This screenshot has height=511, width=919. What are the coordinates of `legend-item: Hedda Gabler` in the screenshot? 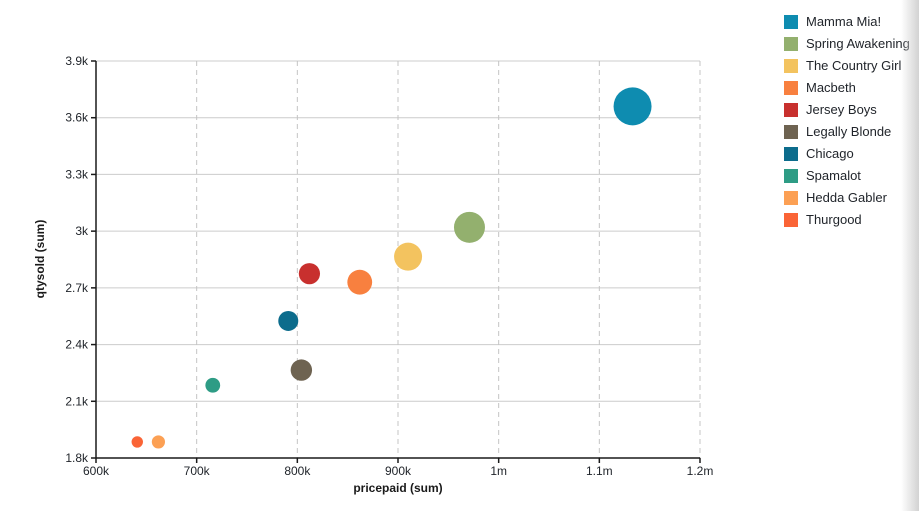 It's located at (847, 198).